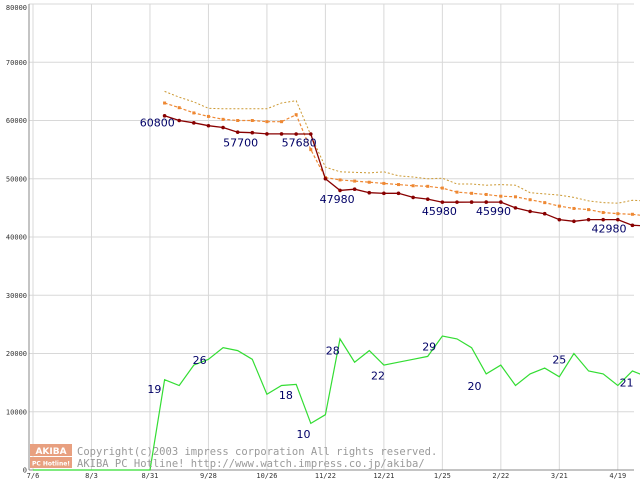  What do you see at coordinates (240, 143) in the screenshot?
I see `data-label: 57700` at bounding box center [240, 143].